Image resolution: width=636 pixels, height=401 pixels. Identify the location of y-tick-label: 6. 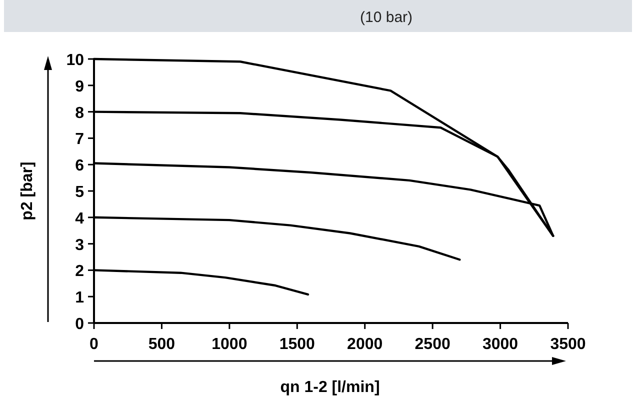
(79, 166).